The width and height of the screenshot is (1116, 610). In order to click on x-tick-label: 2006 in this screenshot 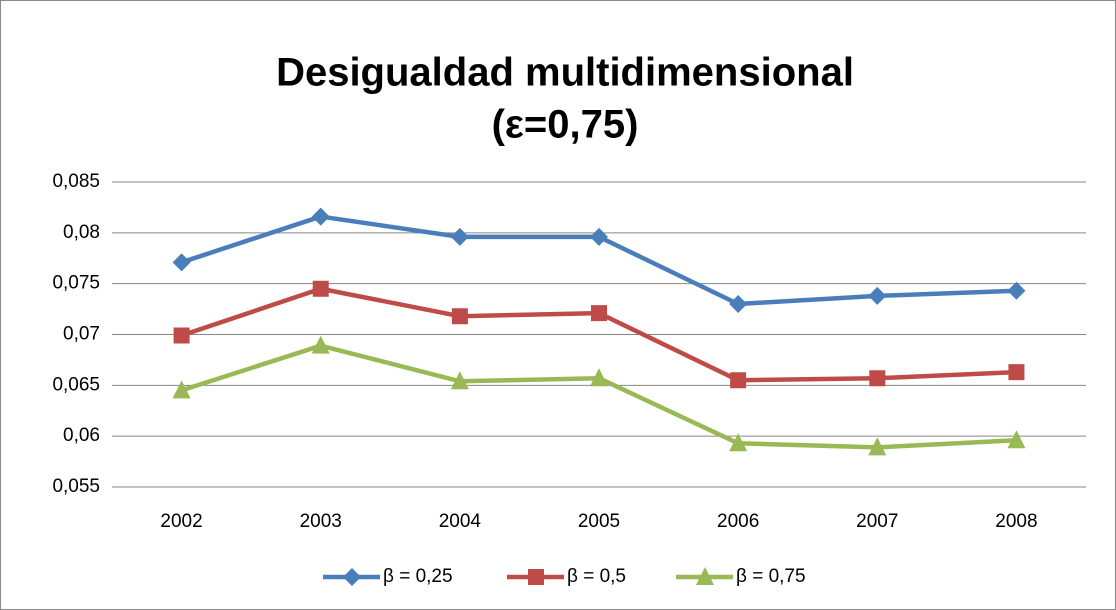, I will do `click(738, 521)`.